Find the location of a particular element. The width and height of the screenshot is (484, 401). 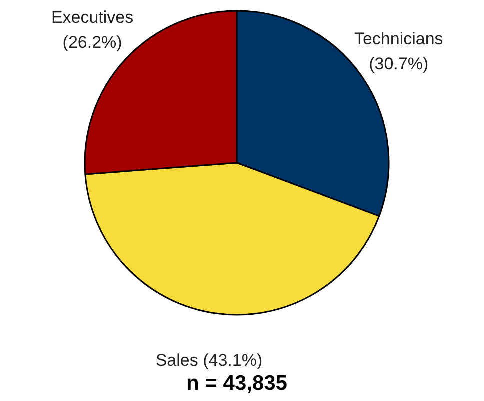

slice-label: Executives is located at coordinates (92, 18).